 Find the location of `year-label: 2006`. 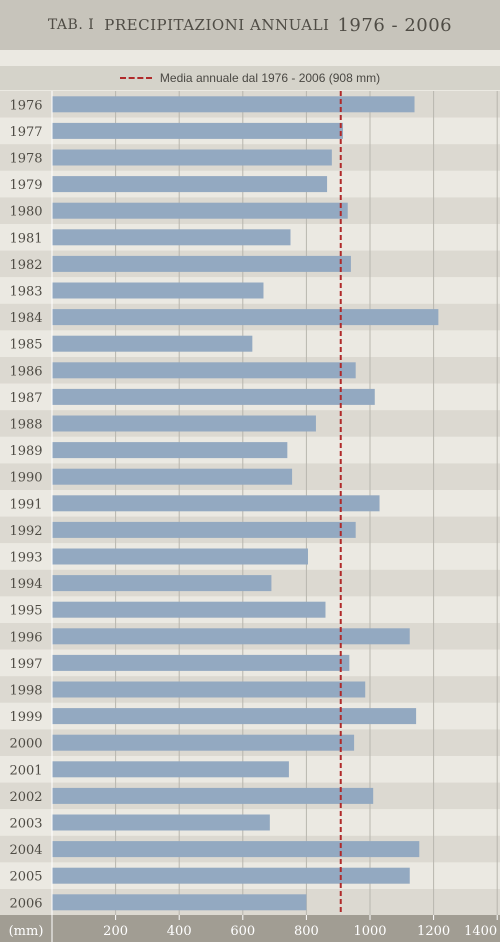

year-label: 2006 is located at coordinates (25, 903).